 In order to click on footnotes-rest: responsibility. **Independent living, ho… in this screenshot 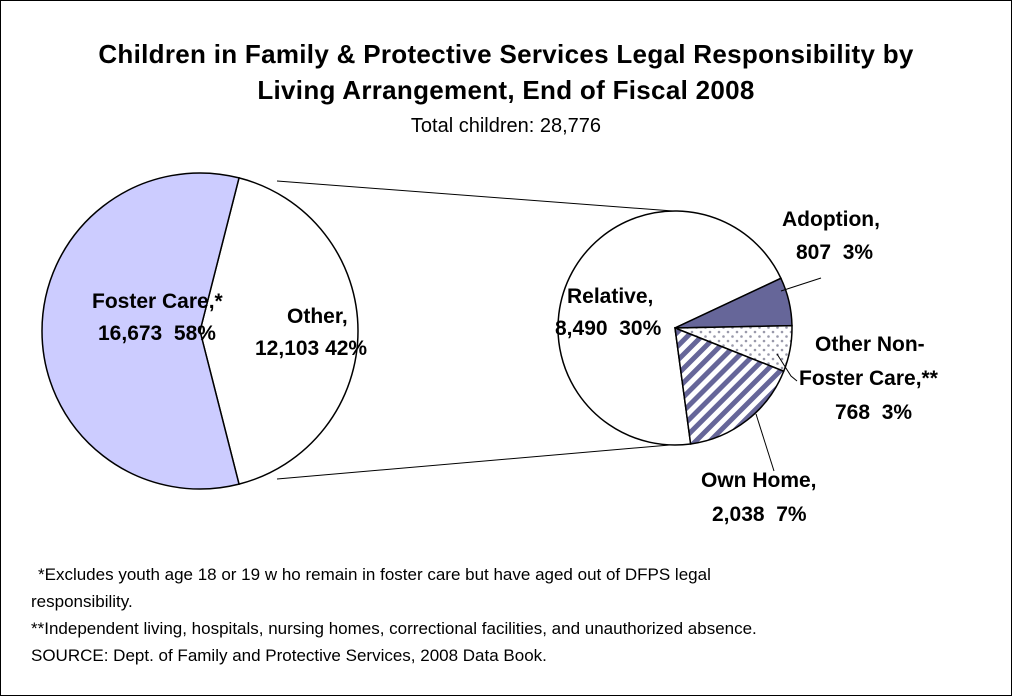, I will do `click(516, 628)`.